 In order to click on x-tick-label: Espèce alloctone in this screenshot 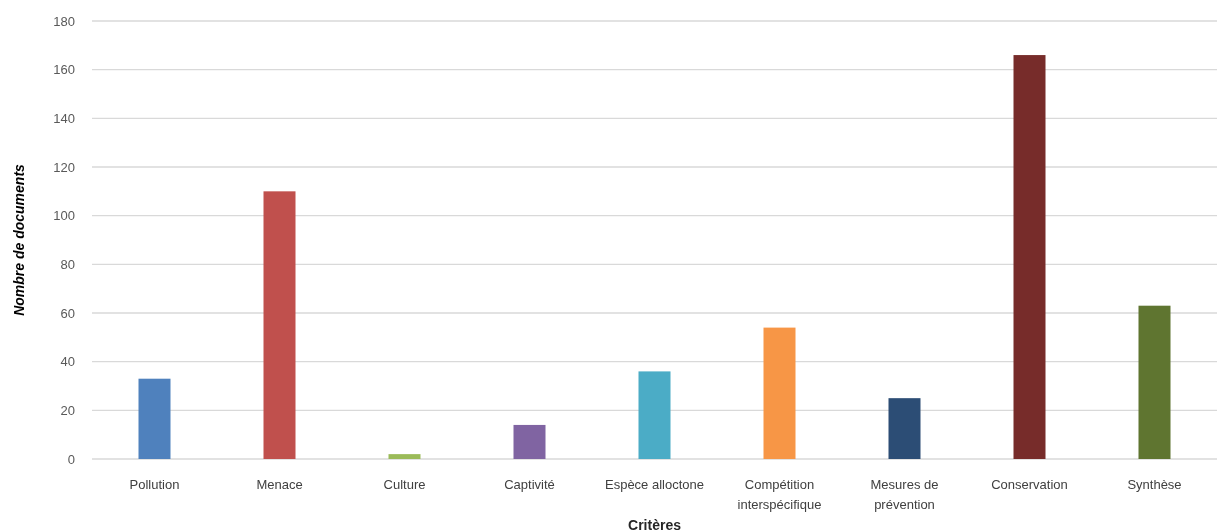, I will do `click(654, 484)`.